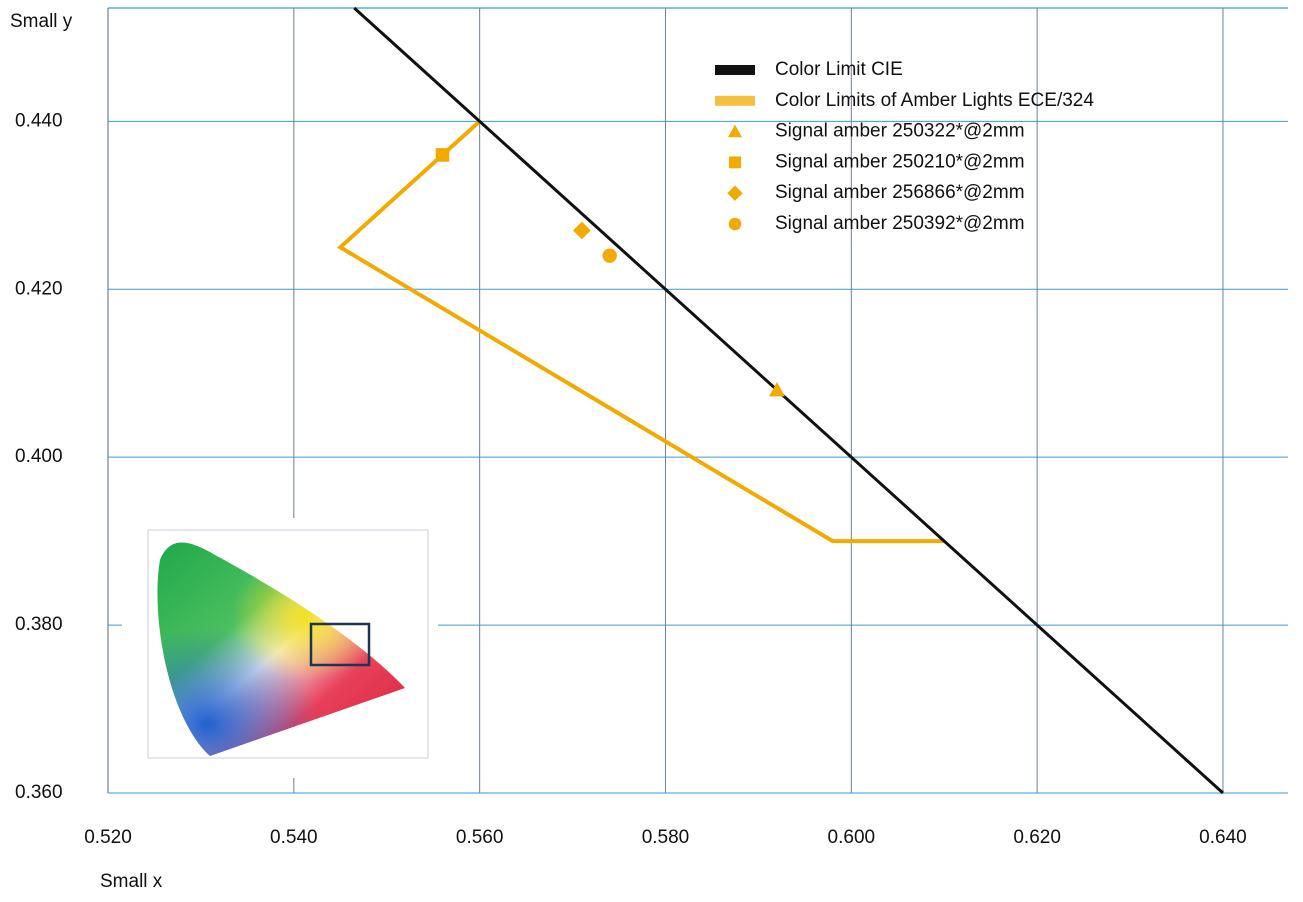  What do you see at coordinates (934, 100) in the screenshot?
I see `legend-label: Color Limits of Amber Lights ECE/324` at bounding box center [934, 100].